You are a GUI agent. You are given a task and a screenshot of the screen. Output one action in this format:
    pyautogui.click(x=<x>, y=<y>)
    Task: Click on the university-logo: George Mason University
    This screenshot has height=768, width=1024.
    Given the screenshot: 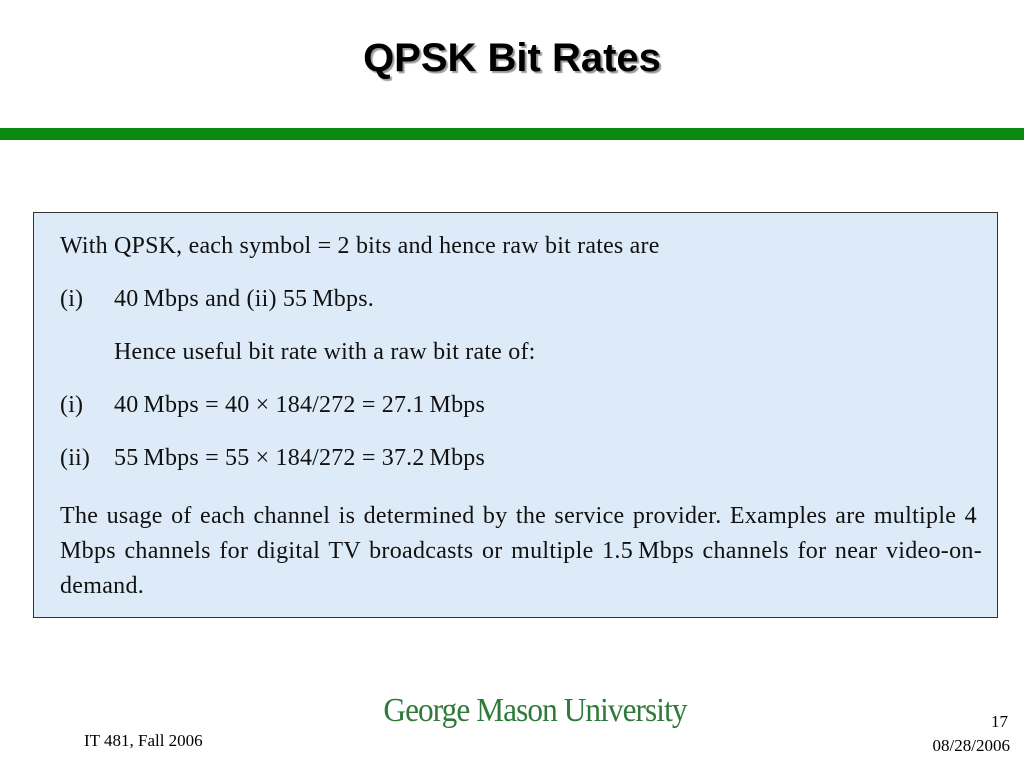 What is the action you would take?
    pyautogui.click(x=535, y=710)
    